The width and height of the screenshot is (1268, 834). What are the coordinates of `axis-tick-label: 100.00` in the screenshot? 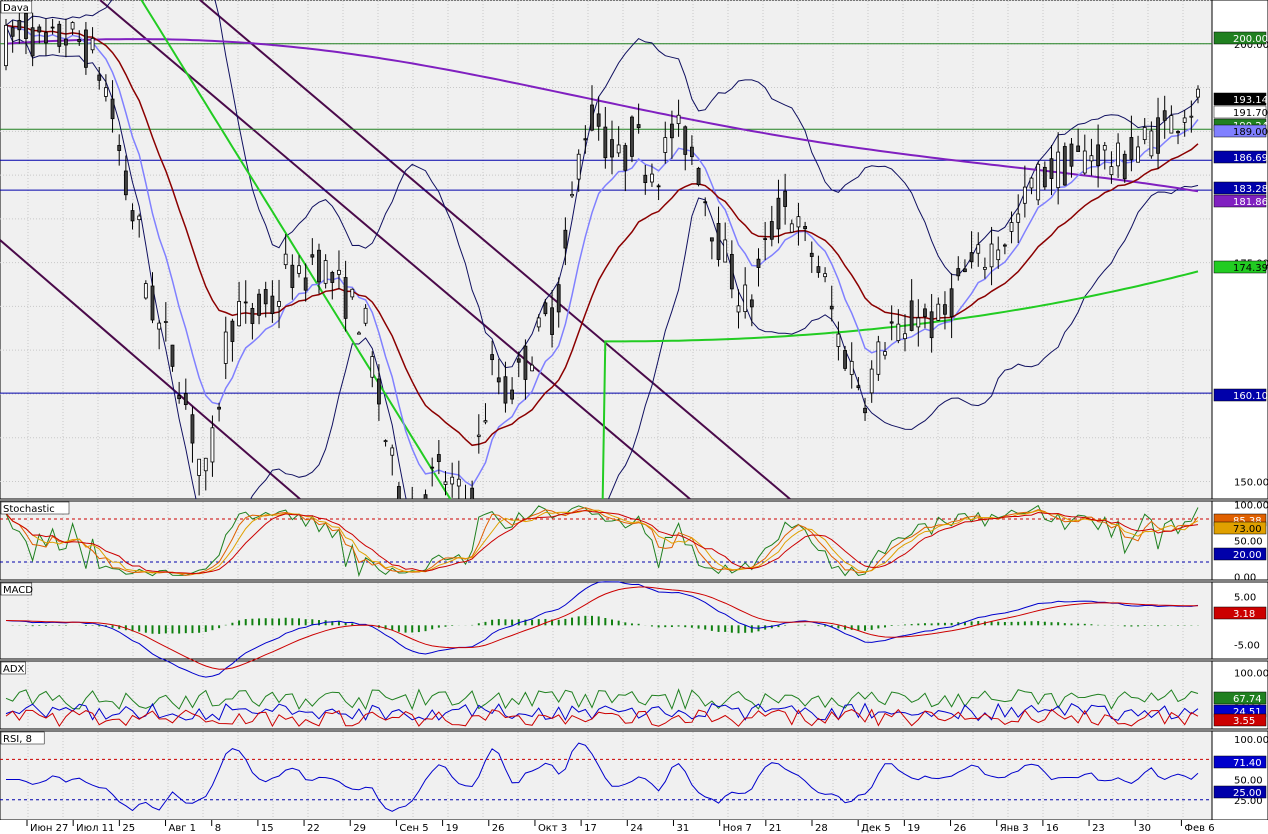 It's located at (1251, 740).